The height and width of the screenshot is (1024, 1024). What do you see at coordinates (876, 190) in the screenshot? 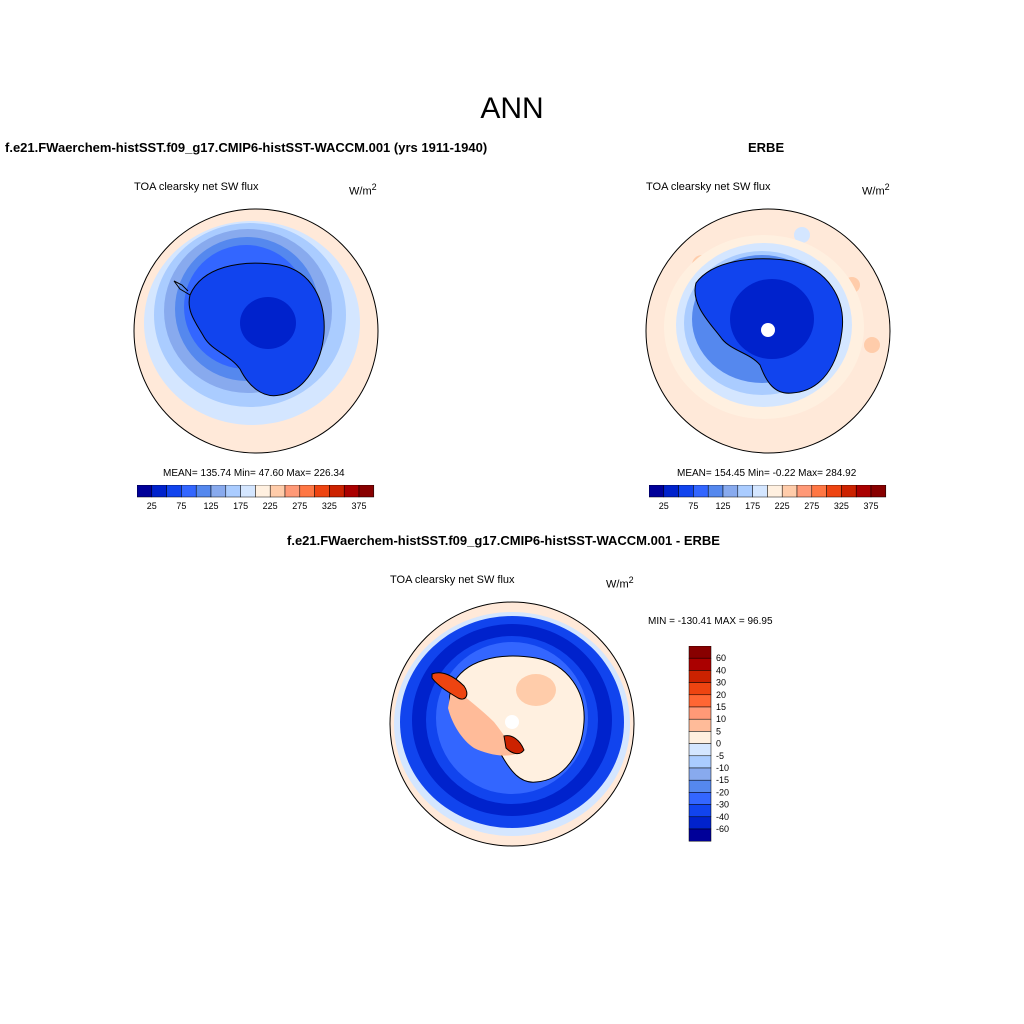
I see `panel2-units: W/m2` at bounding box center [876, 190].